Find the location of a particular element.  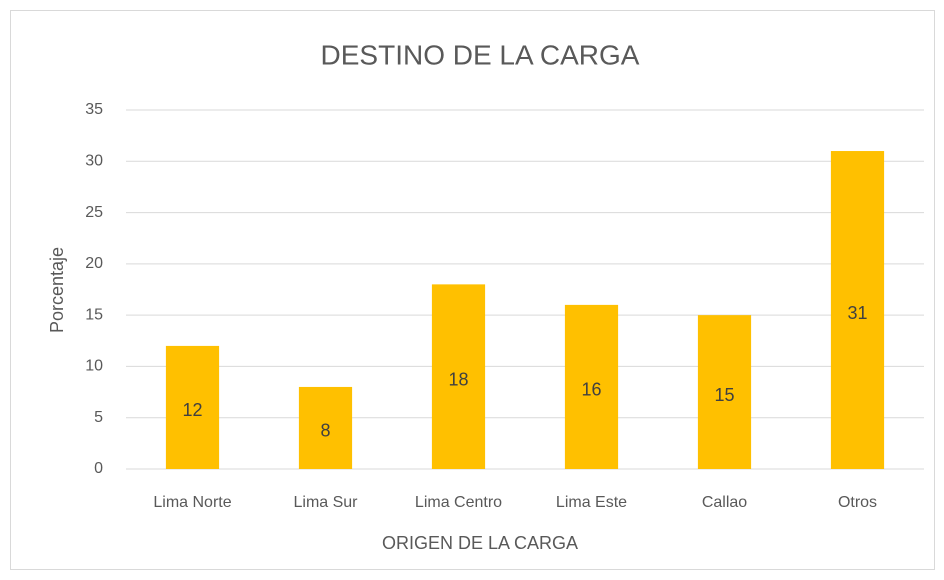

x-tick-label: Lima Este is located at coordinates (591, 502).